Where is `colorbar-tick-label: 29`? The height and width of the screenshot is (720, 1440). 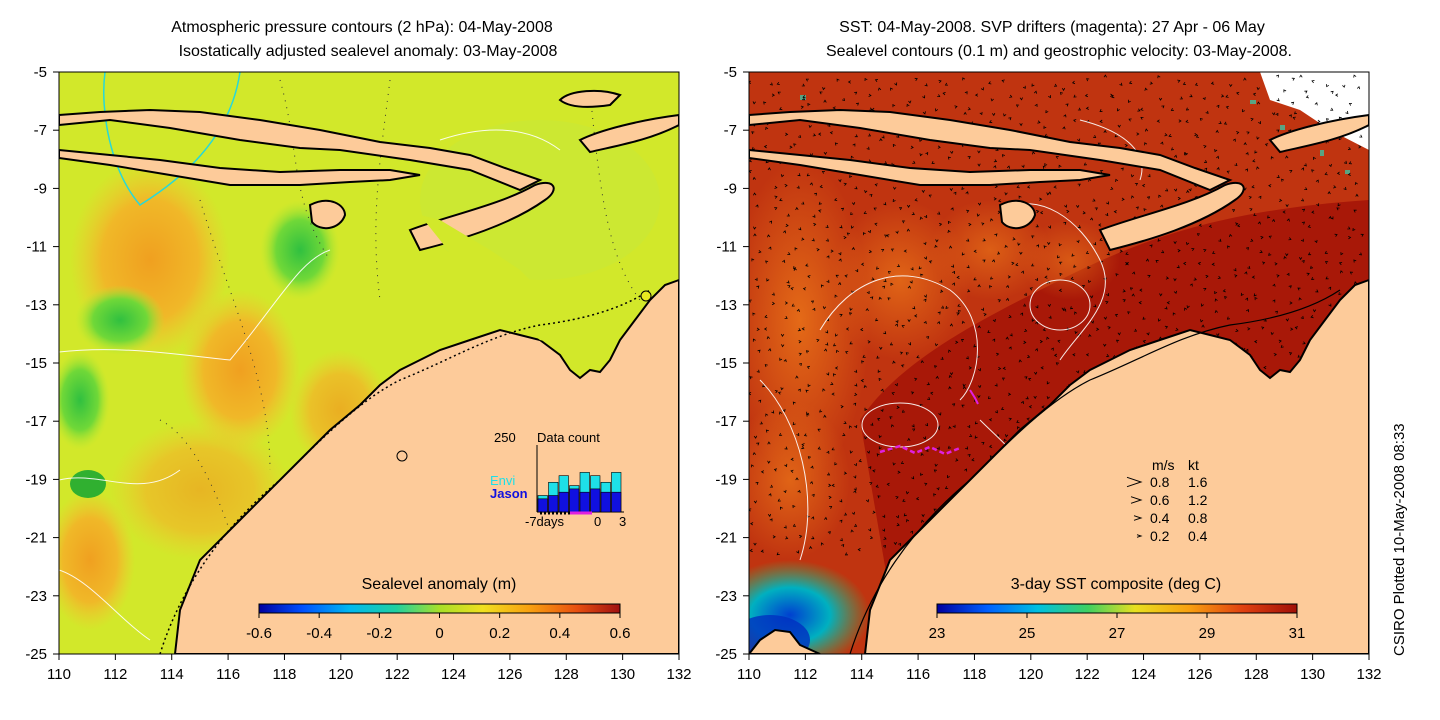 colorbar-tick-label: 29 is located at coordinates (1207, 633).